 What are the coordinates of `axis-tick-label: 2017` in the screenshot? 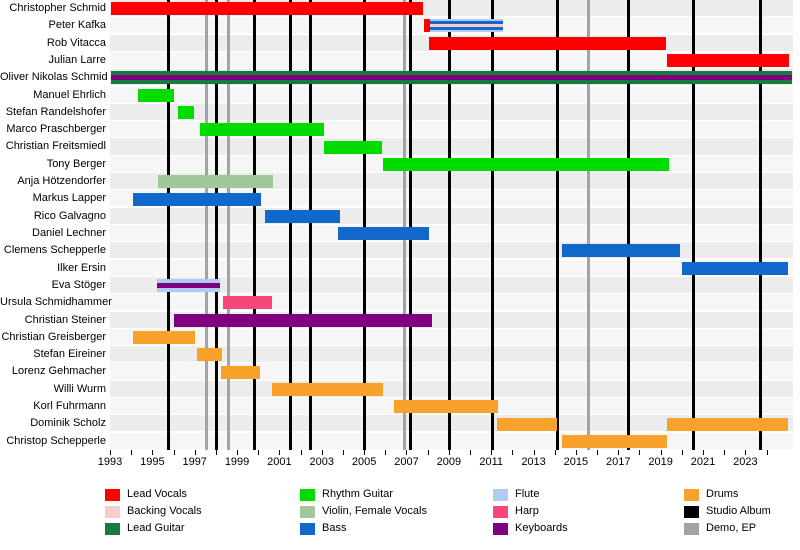 It's located at (618, 462).